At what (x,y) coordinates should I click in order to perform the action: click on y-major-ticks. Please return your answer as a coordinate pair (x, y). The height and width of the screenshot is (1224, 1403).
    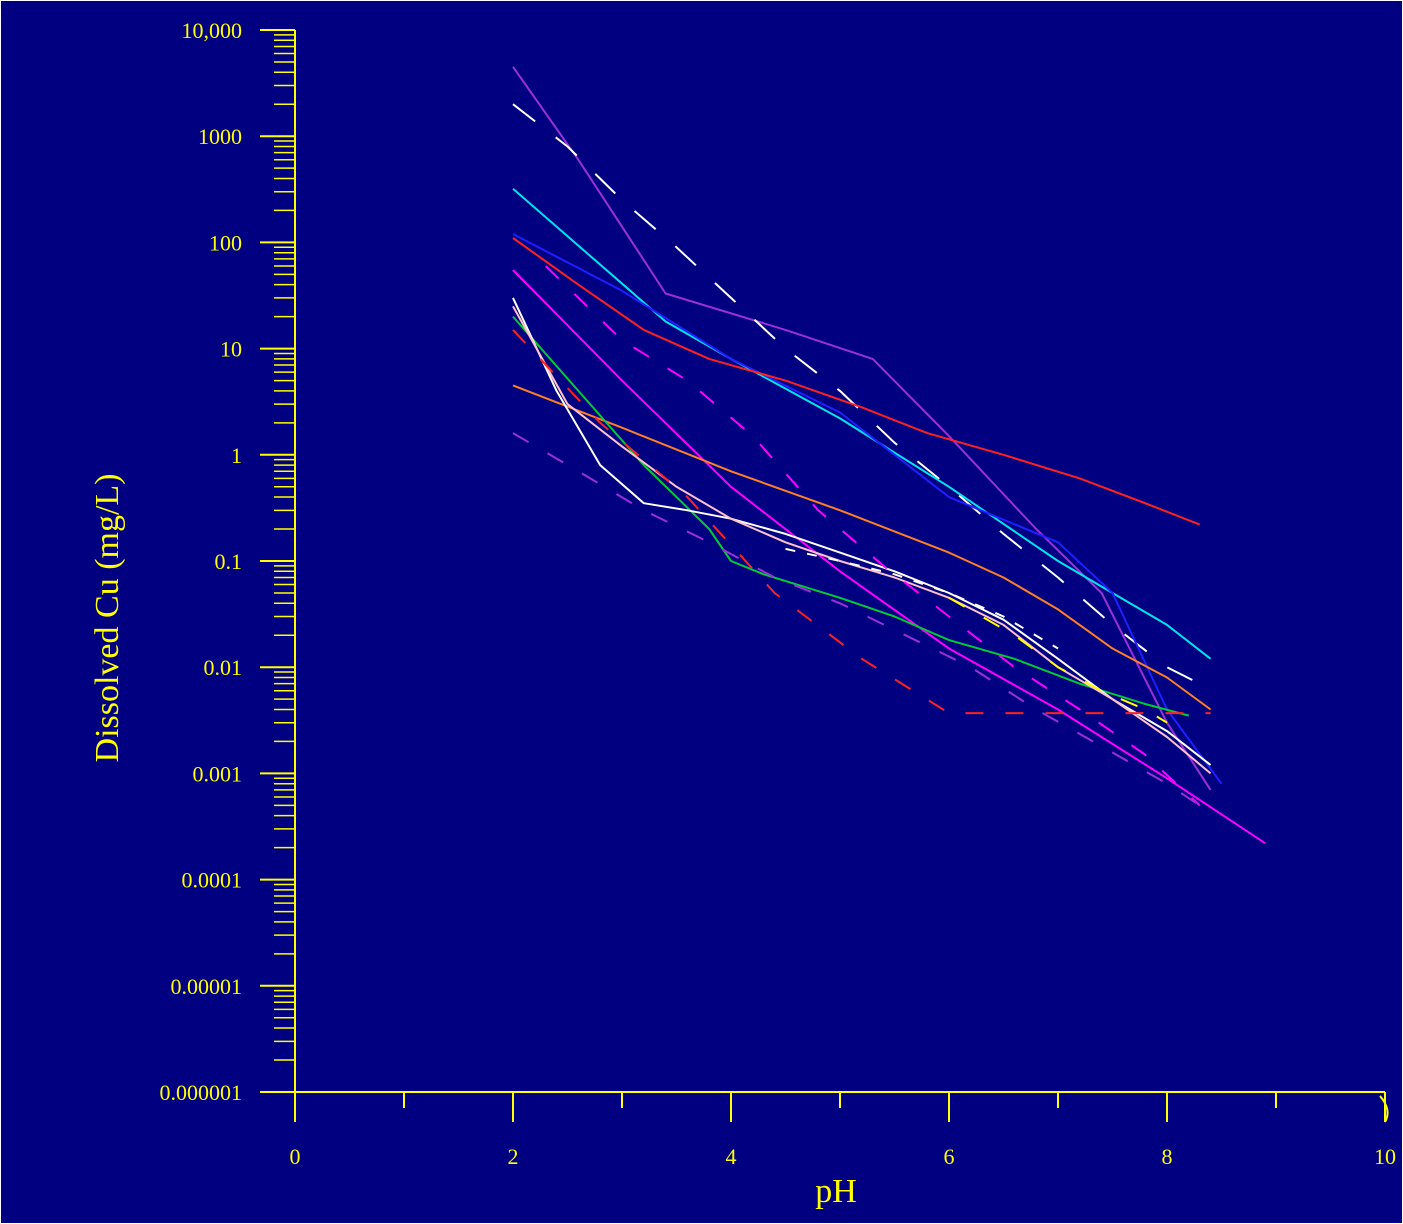
    Looking at the image, I should click on (277, 561).